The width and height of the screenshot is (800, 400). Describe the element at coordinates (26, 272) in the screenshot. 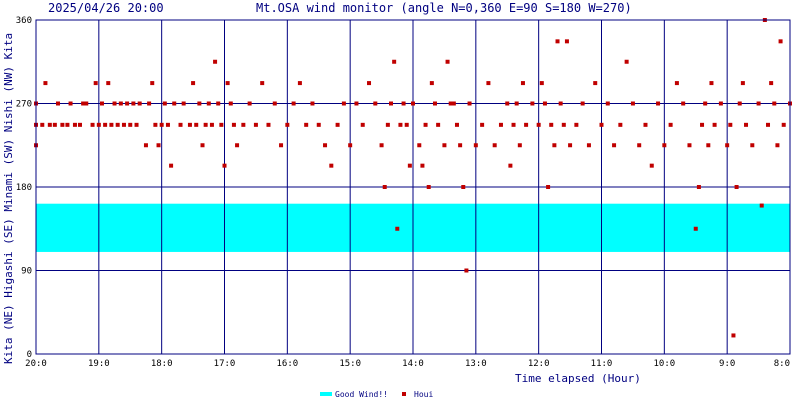

I see `y-tick-label: 90` at that location.